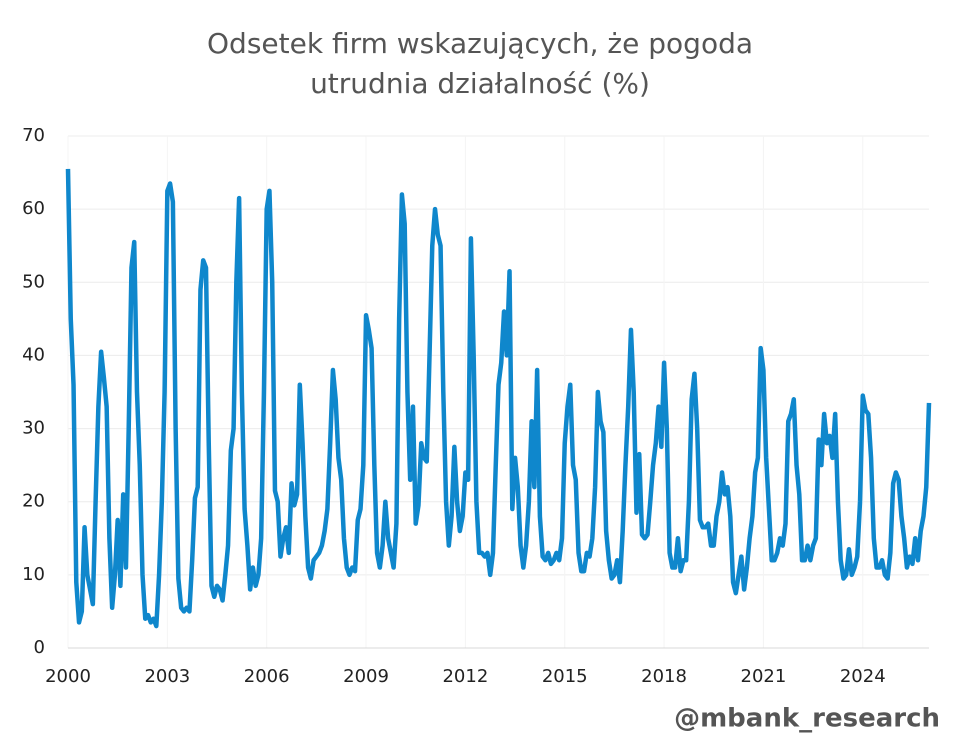 This screenshot has height=744, width=960. Describe the element at coordinates (39, 647) in the screenshot. I see `y-tick-label: 0` at that location.